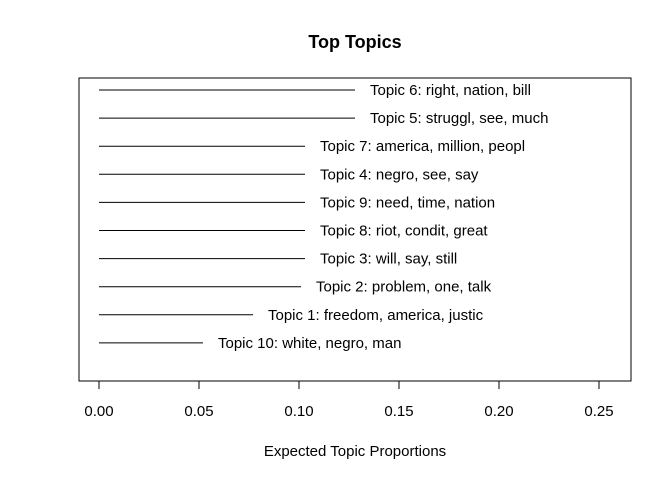 Image resolution: width=672 pixels, height=480 pixels. Describe the element at coordinates (404, 231) in the screenshot. I see `topic-bar-label: Topic 8: riot, condit, great` at that location.